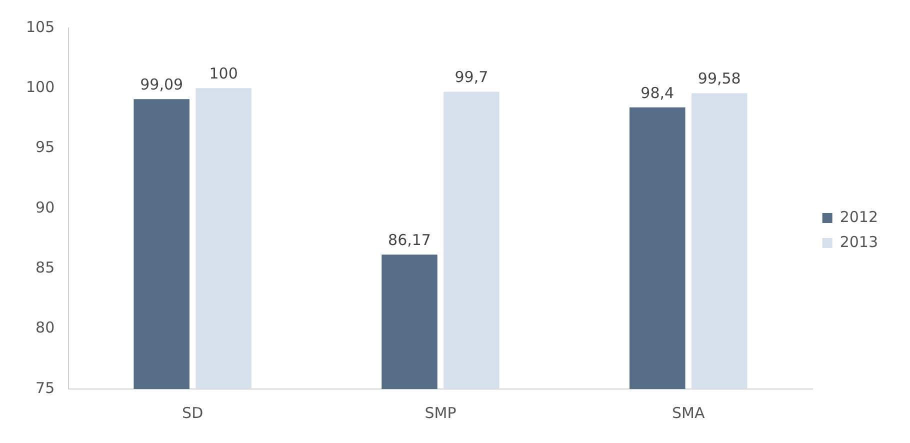 Image resolution: width=910 pixels, height=443 pixels. I want to click on legend-label: 2012, so click(859, 217).